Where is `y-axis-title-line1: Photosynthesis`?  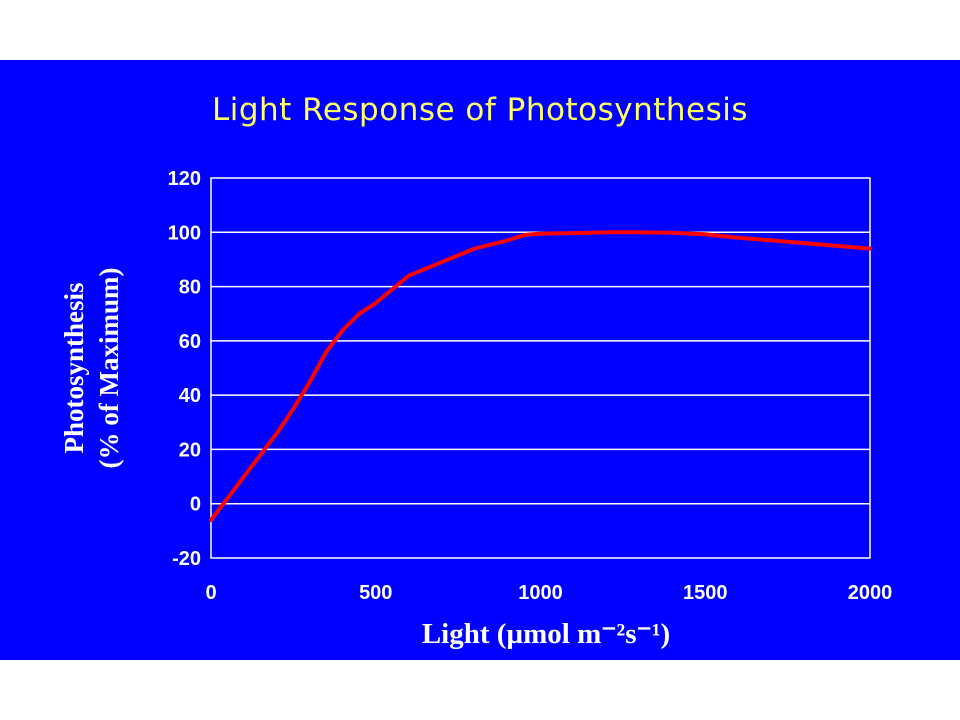
y-axis-title-line1: Photosynthesis is located at coordinates (74, 367).